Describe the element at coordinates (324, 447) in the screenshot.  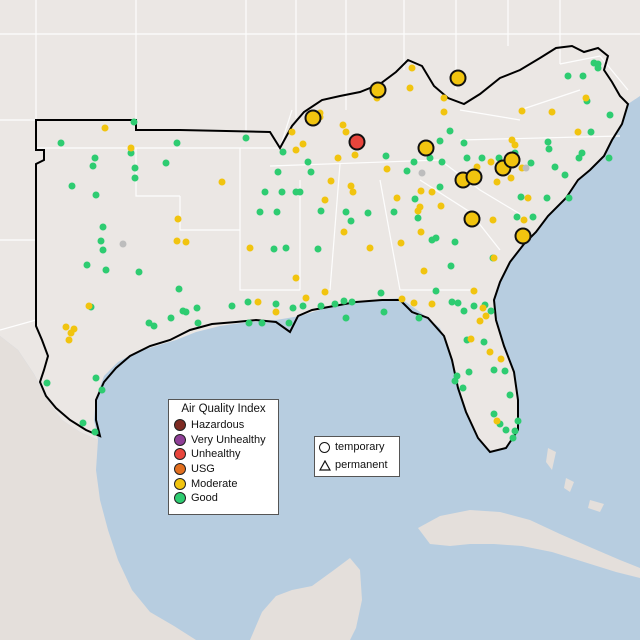
I see `circle-icon` at that location.